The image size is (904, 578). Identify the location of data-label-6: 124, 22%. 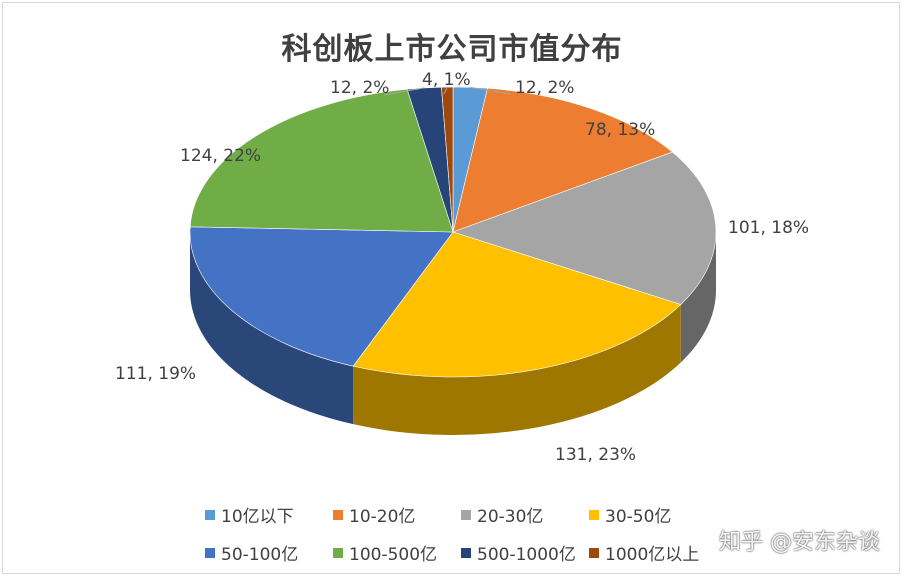
(220, 156).